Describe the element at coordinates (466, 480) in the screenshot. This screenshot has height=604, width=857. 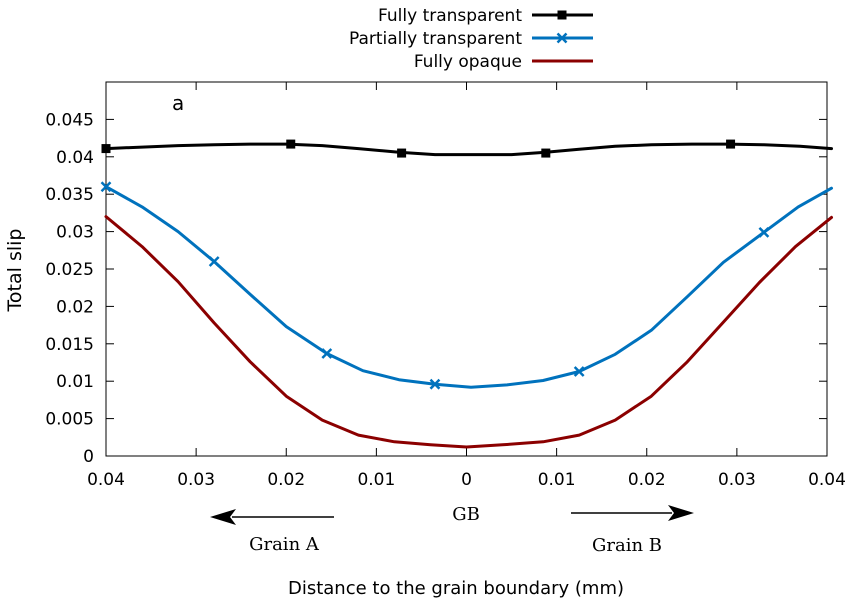
I see `x-tick-label: 0` at that location.